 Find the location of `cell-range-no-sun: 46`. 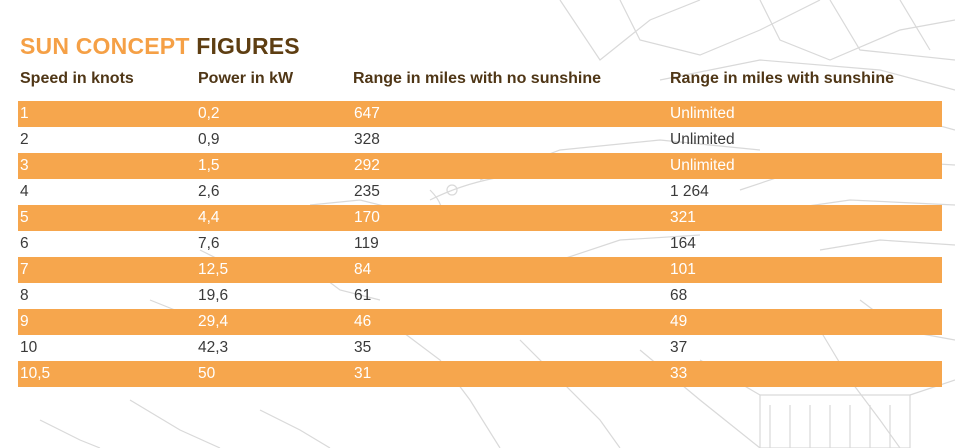

cell-range-no-sun: 46 is located at coordinates (363, 321).